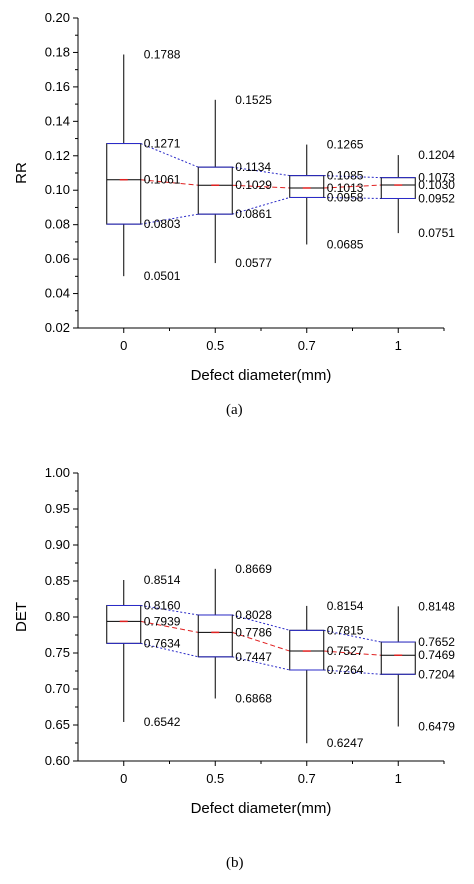 Image resolution: width=474 pixels, height=884 pixels. Describe the element at coordinates (162, 144) in the screenshot. I see `data-label-q3: 0.1271` at that location.